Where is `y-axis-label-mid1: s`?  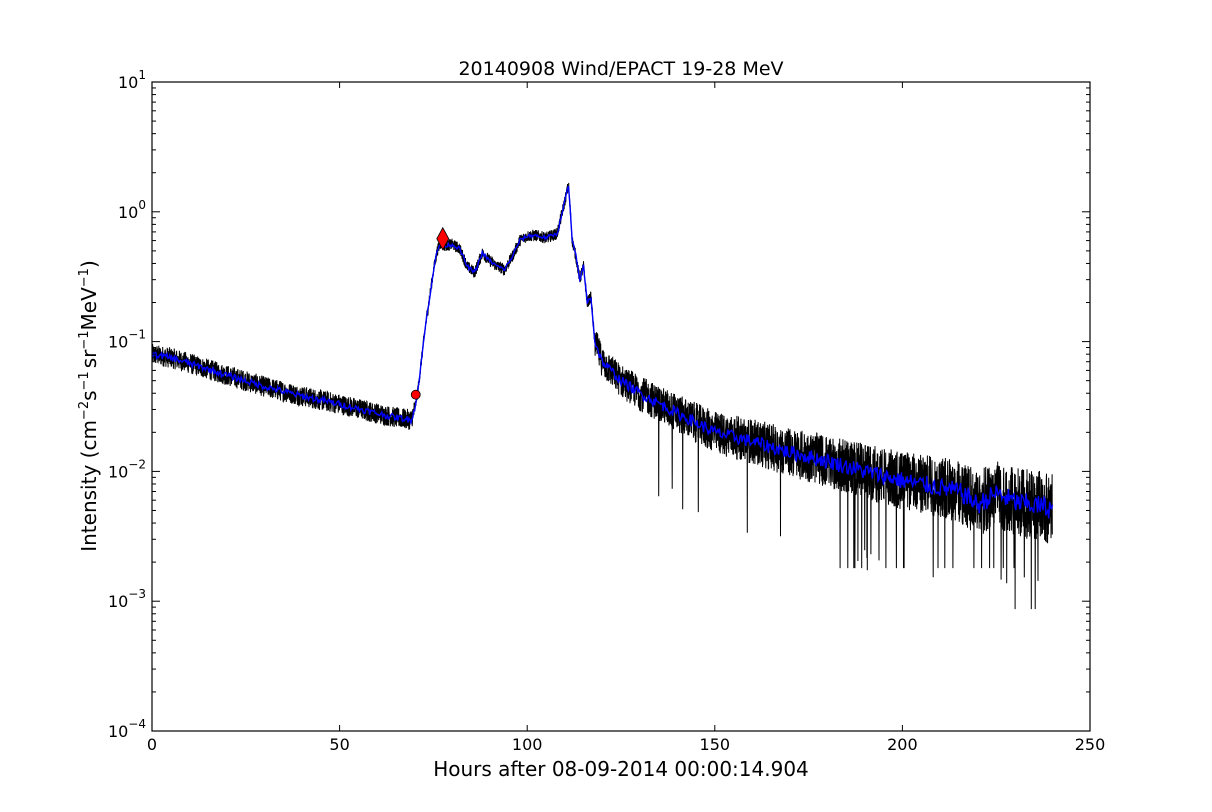 y-axis-label-mid1: s is located at coordinates (89, 395).